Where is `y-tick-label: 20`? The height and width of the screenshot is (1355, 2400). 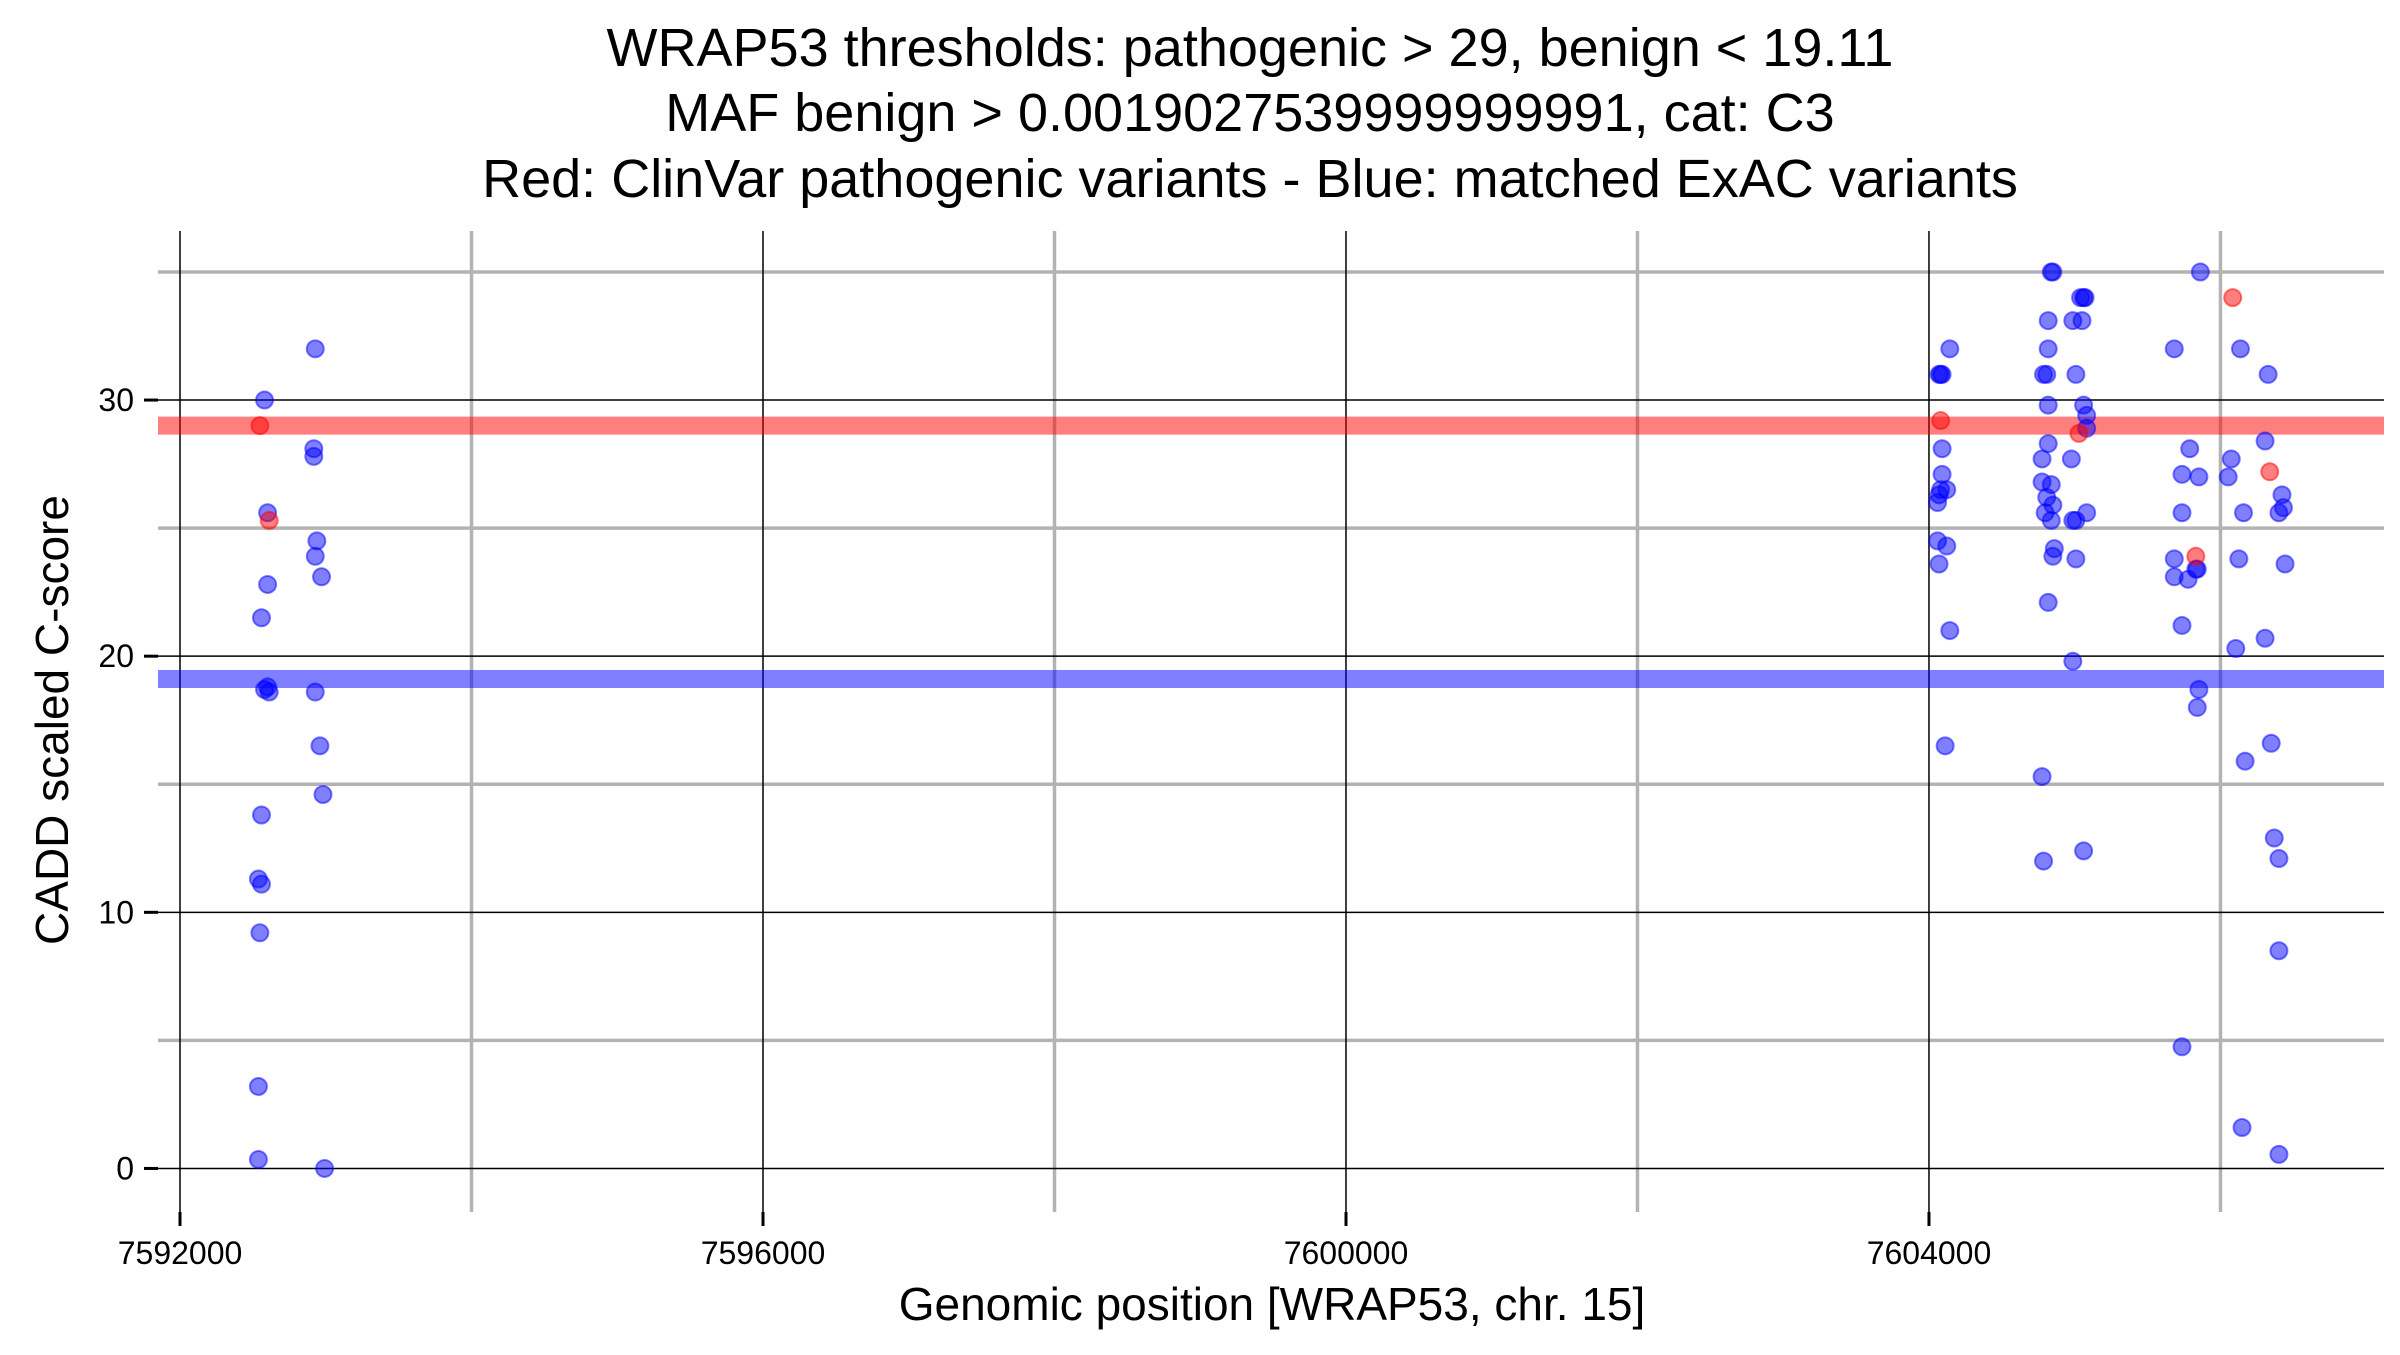
y-tick-label: 20 is located at coordinates (116, 656).